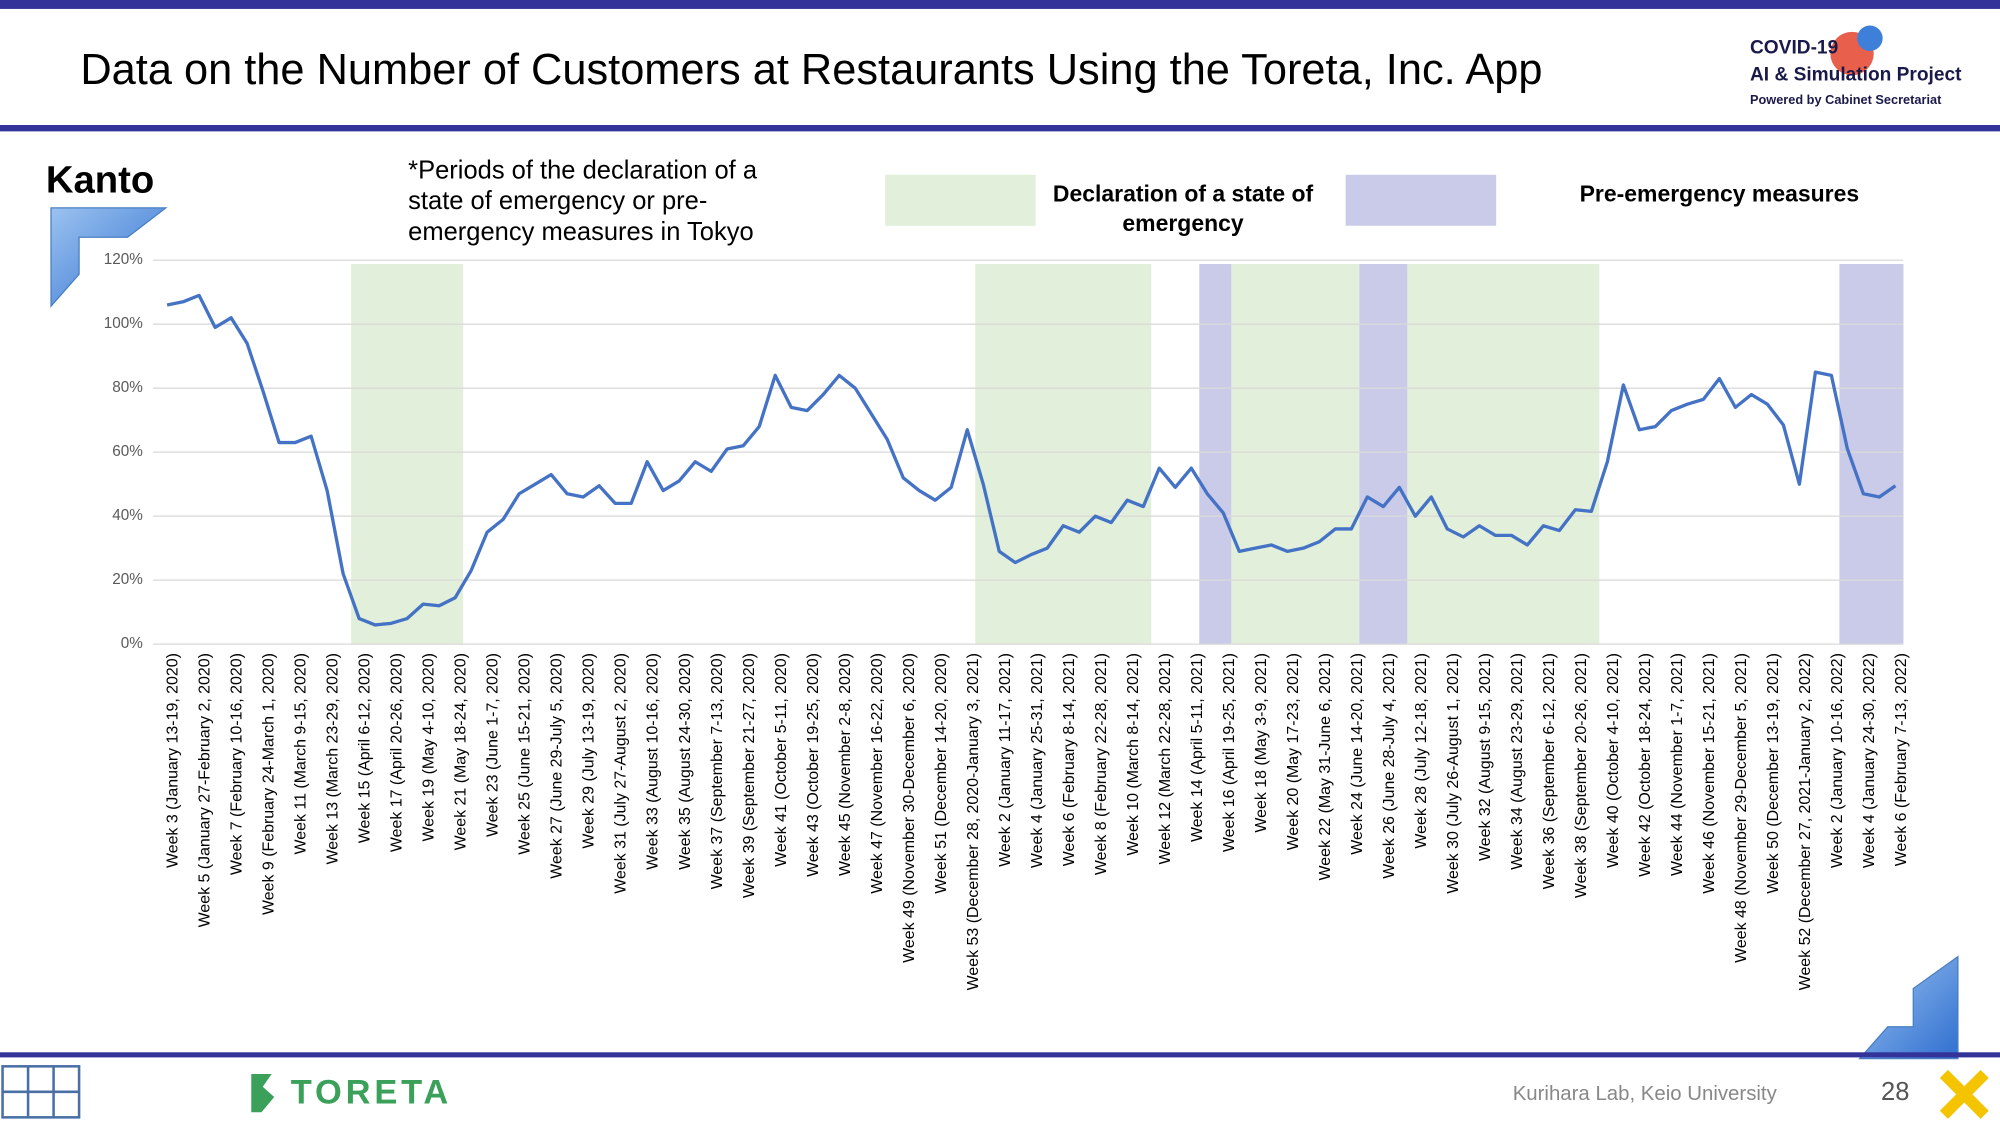 The height and width of the screenshot is (1125, 2000). Describe the element at coordinates (909, 808) in the screenshot. I see `x-tick-label: Week 49 (November 30-December 6, 2020)` at that location.